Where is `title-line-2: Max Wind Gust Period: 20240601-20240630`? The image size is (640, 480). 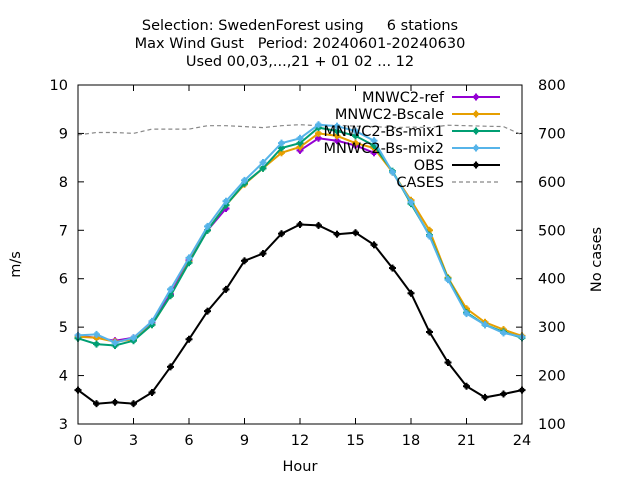
title-line-2: Max Wind Gust Period: 20240601-20240630 is located at coordinates (300, 44).